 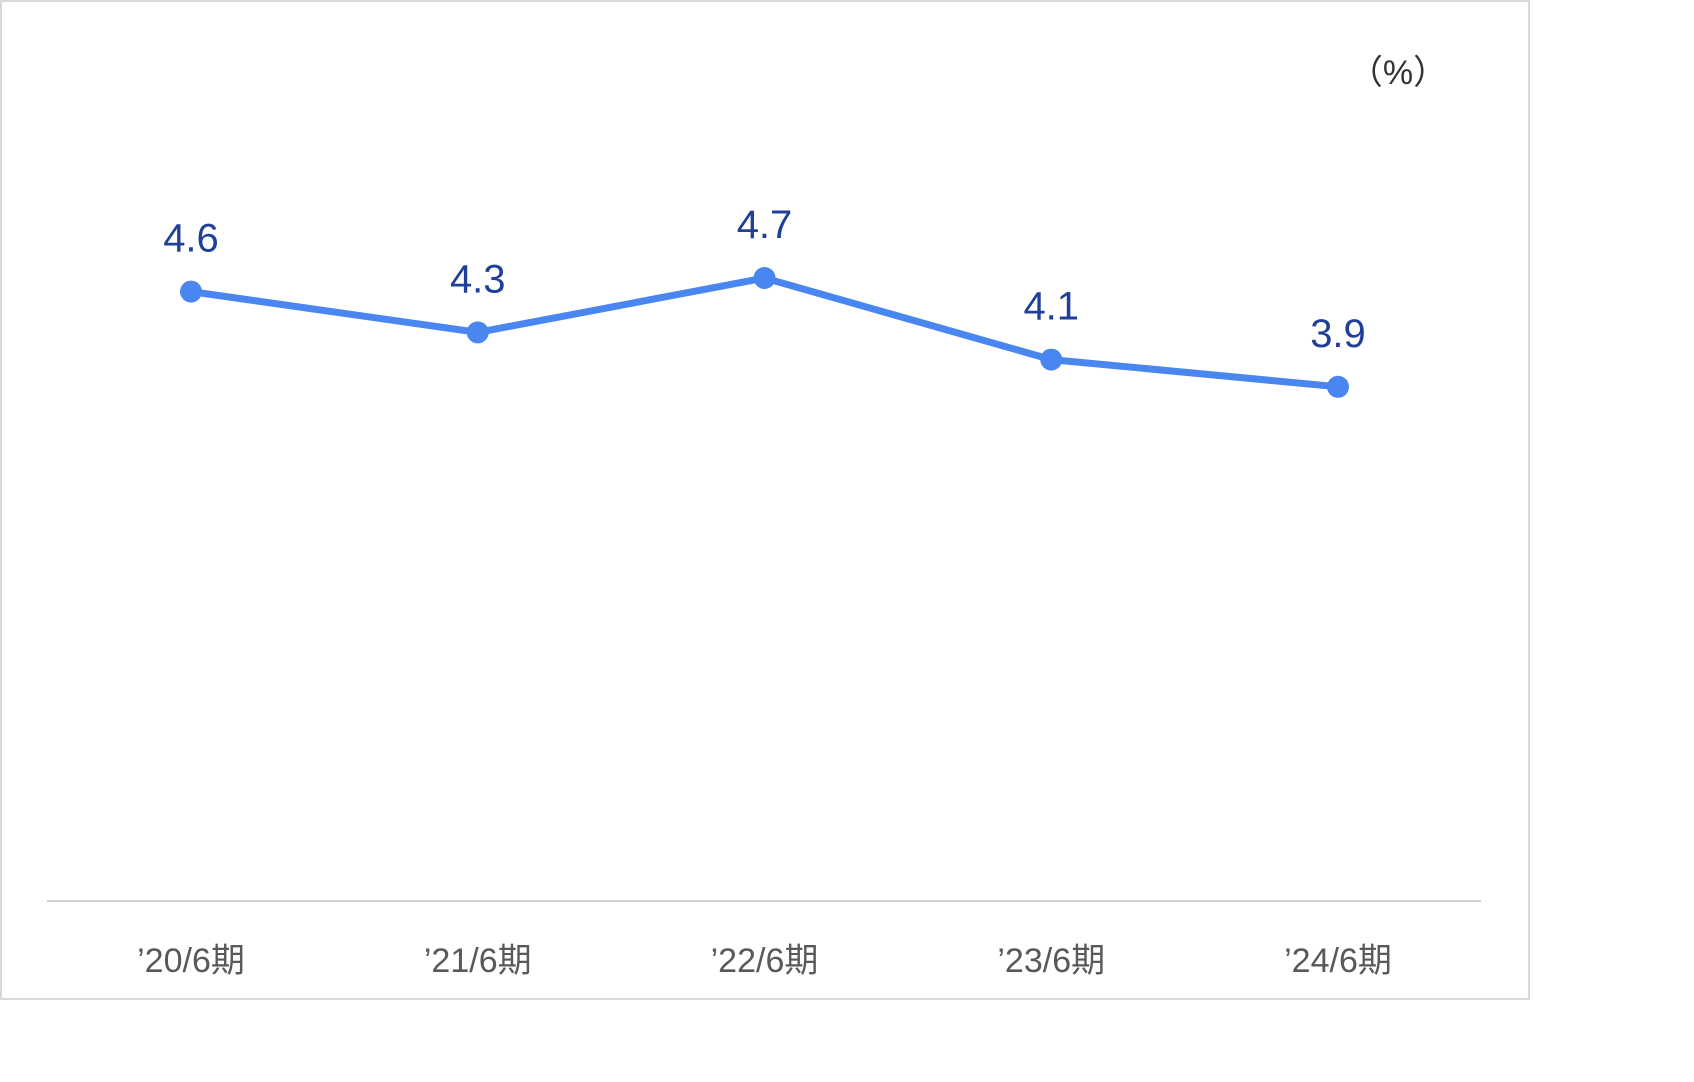 I want to click on data-label: 4.6, so click(x=191, y=239).